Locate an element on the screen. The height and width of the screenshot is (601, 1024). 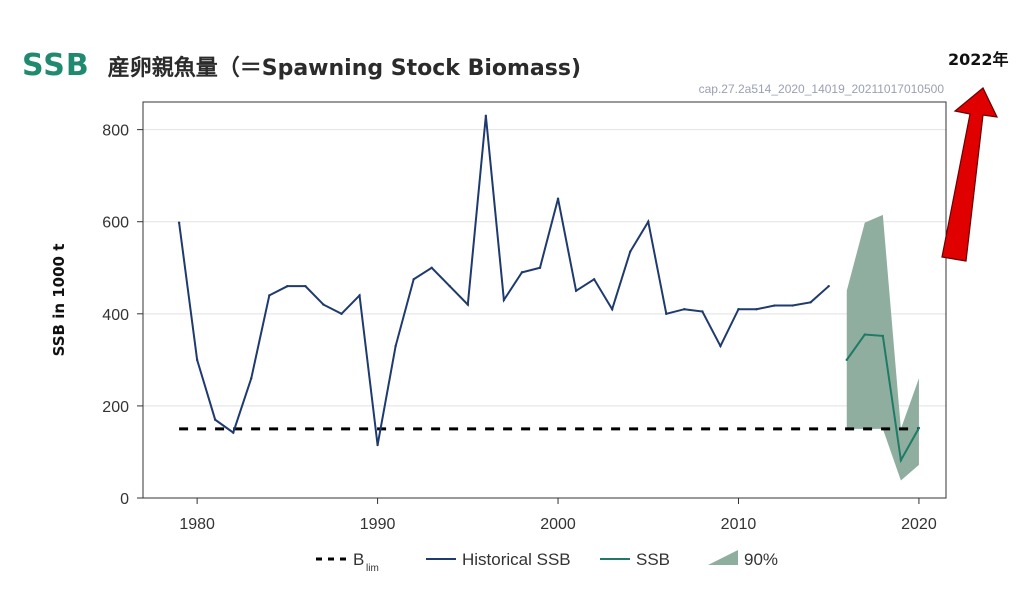
y-tick-label-600: 600 is located at coordinates (115, 223).